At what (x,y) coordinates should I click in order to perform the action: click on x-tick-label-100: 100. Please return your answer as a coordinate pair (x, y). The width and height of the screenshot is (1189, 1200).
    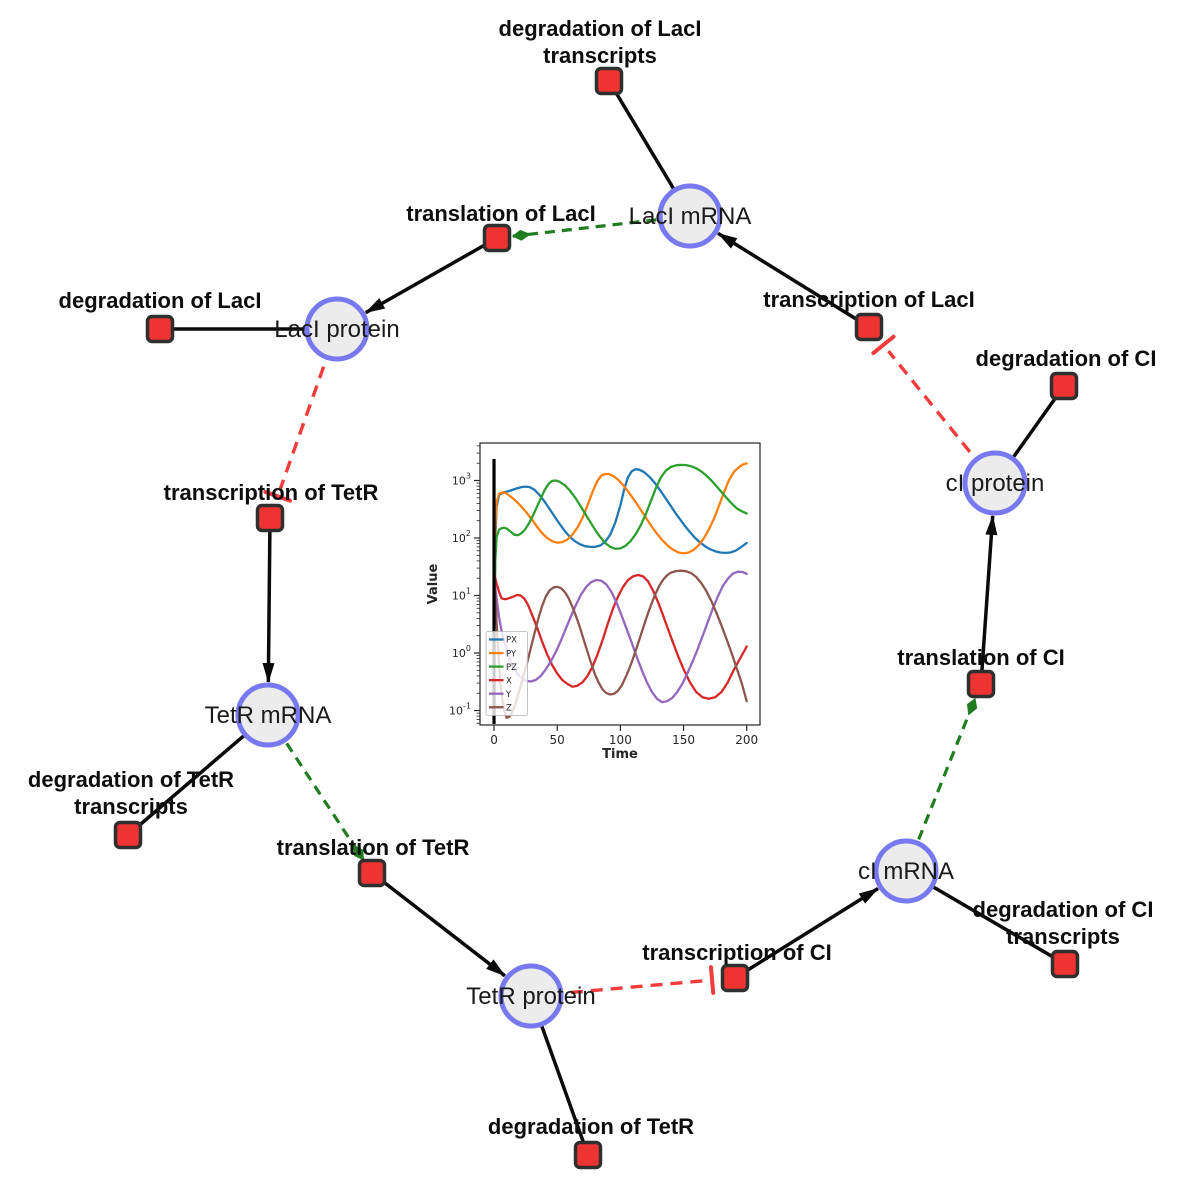
    Looking at the image, I should click on (620, 740).